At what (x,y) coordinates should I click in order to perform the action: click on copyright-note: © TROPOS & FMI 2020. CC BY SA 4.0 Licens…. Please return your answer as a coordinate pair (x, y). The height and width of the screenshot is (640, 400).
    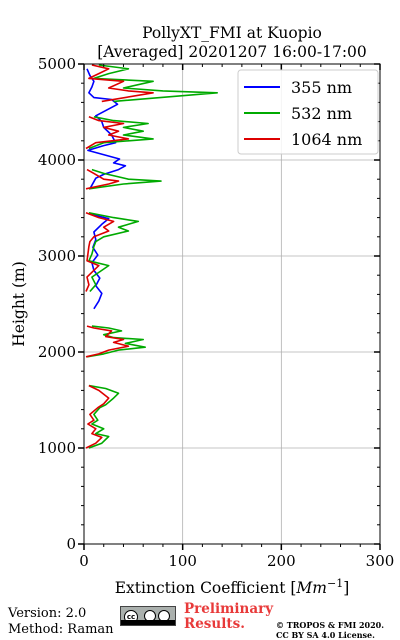
    Looking at the image, I should click on (330, 630).